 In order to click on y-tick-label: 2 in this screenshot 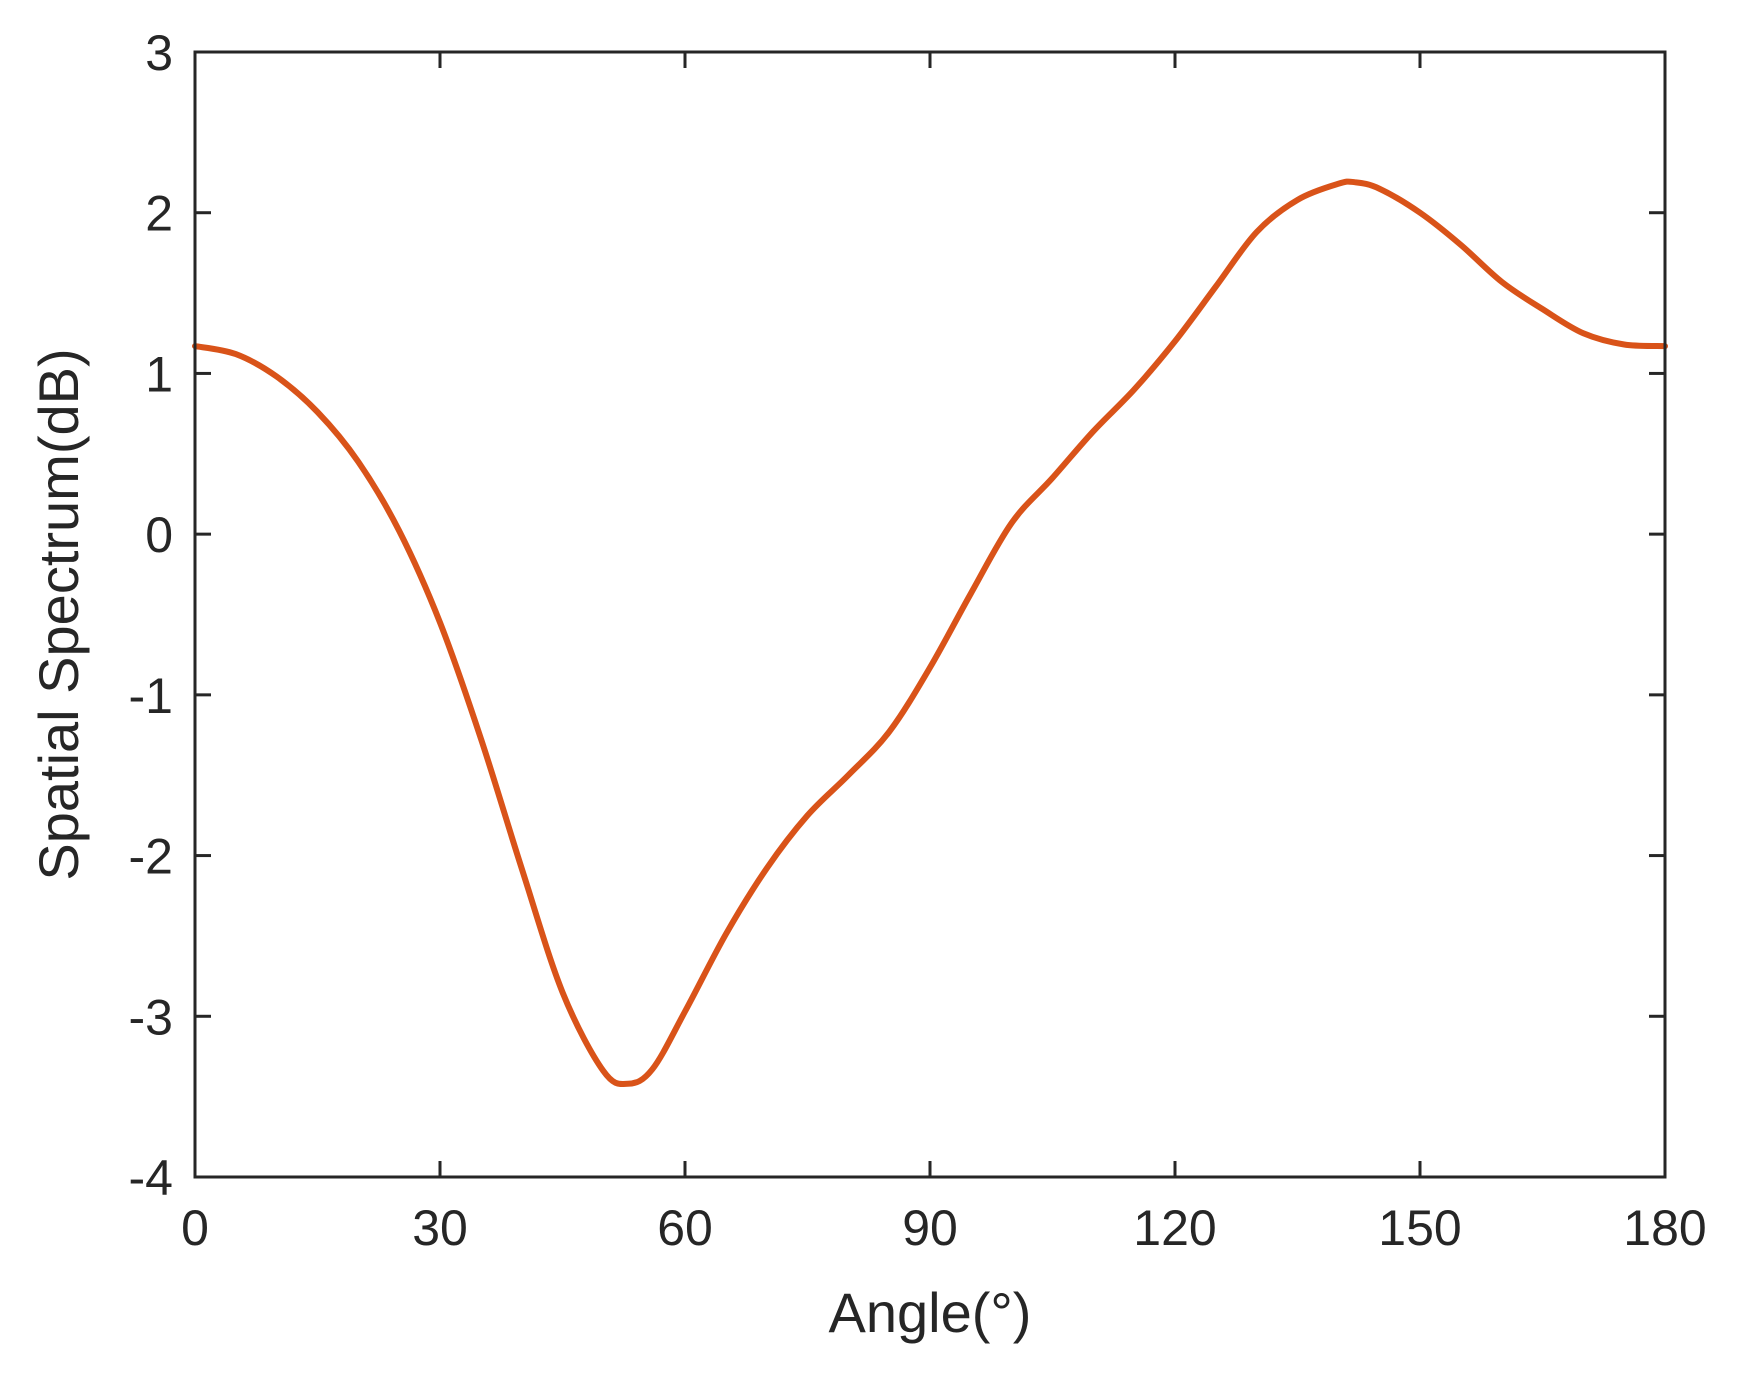, I will do `click(159, 214)`.